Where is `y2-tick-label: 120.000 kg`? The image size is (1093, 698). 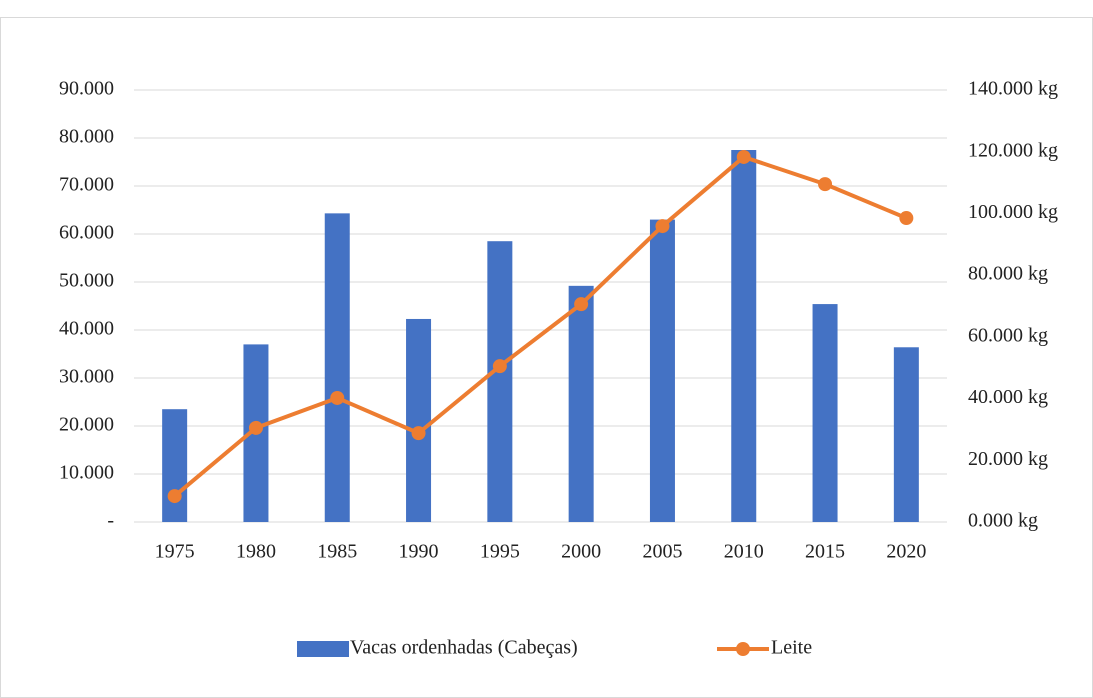 y2-tick-label: 120.000 kg is located at coordinates (1013, 150).